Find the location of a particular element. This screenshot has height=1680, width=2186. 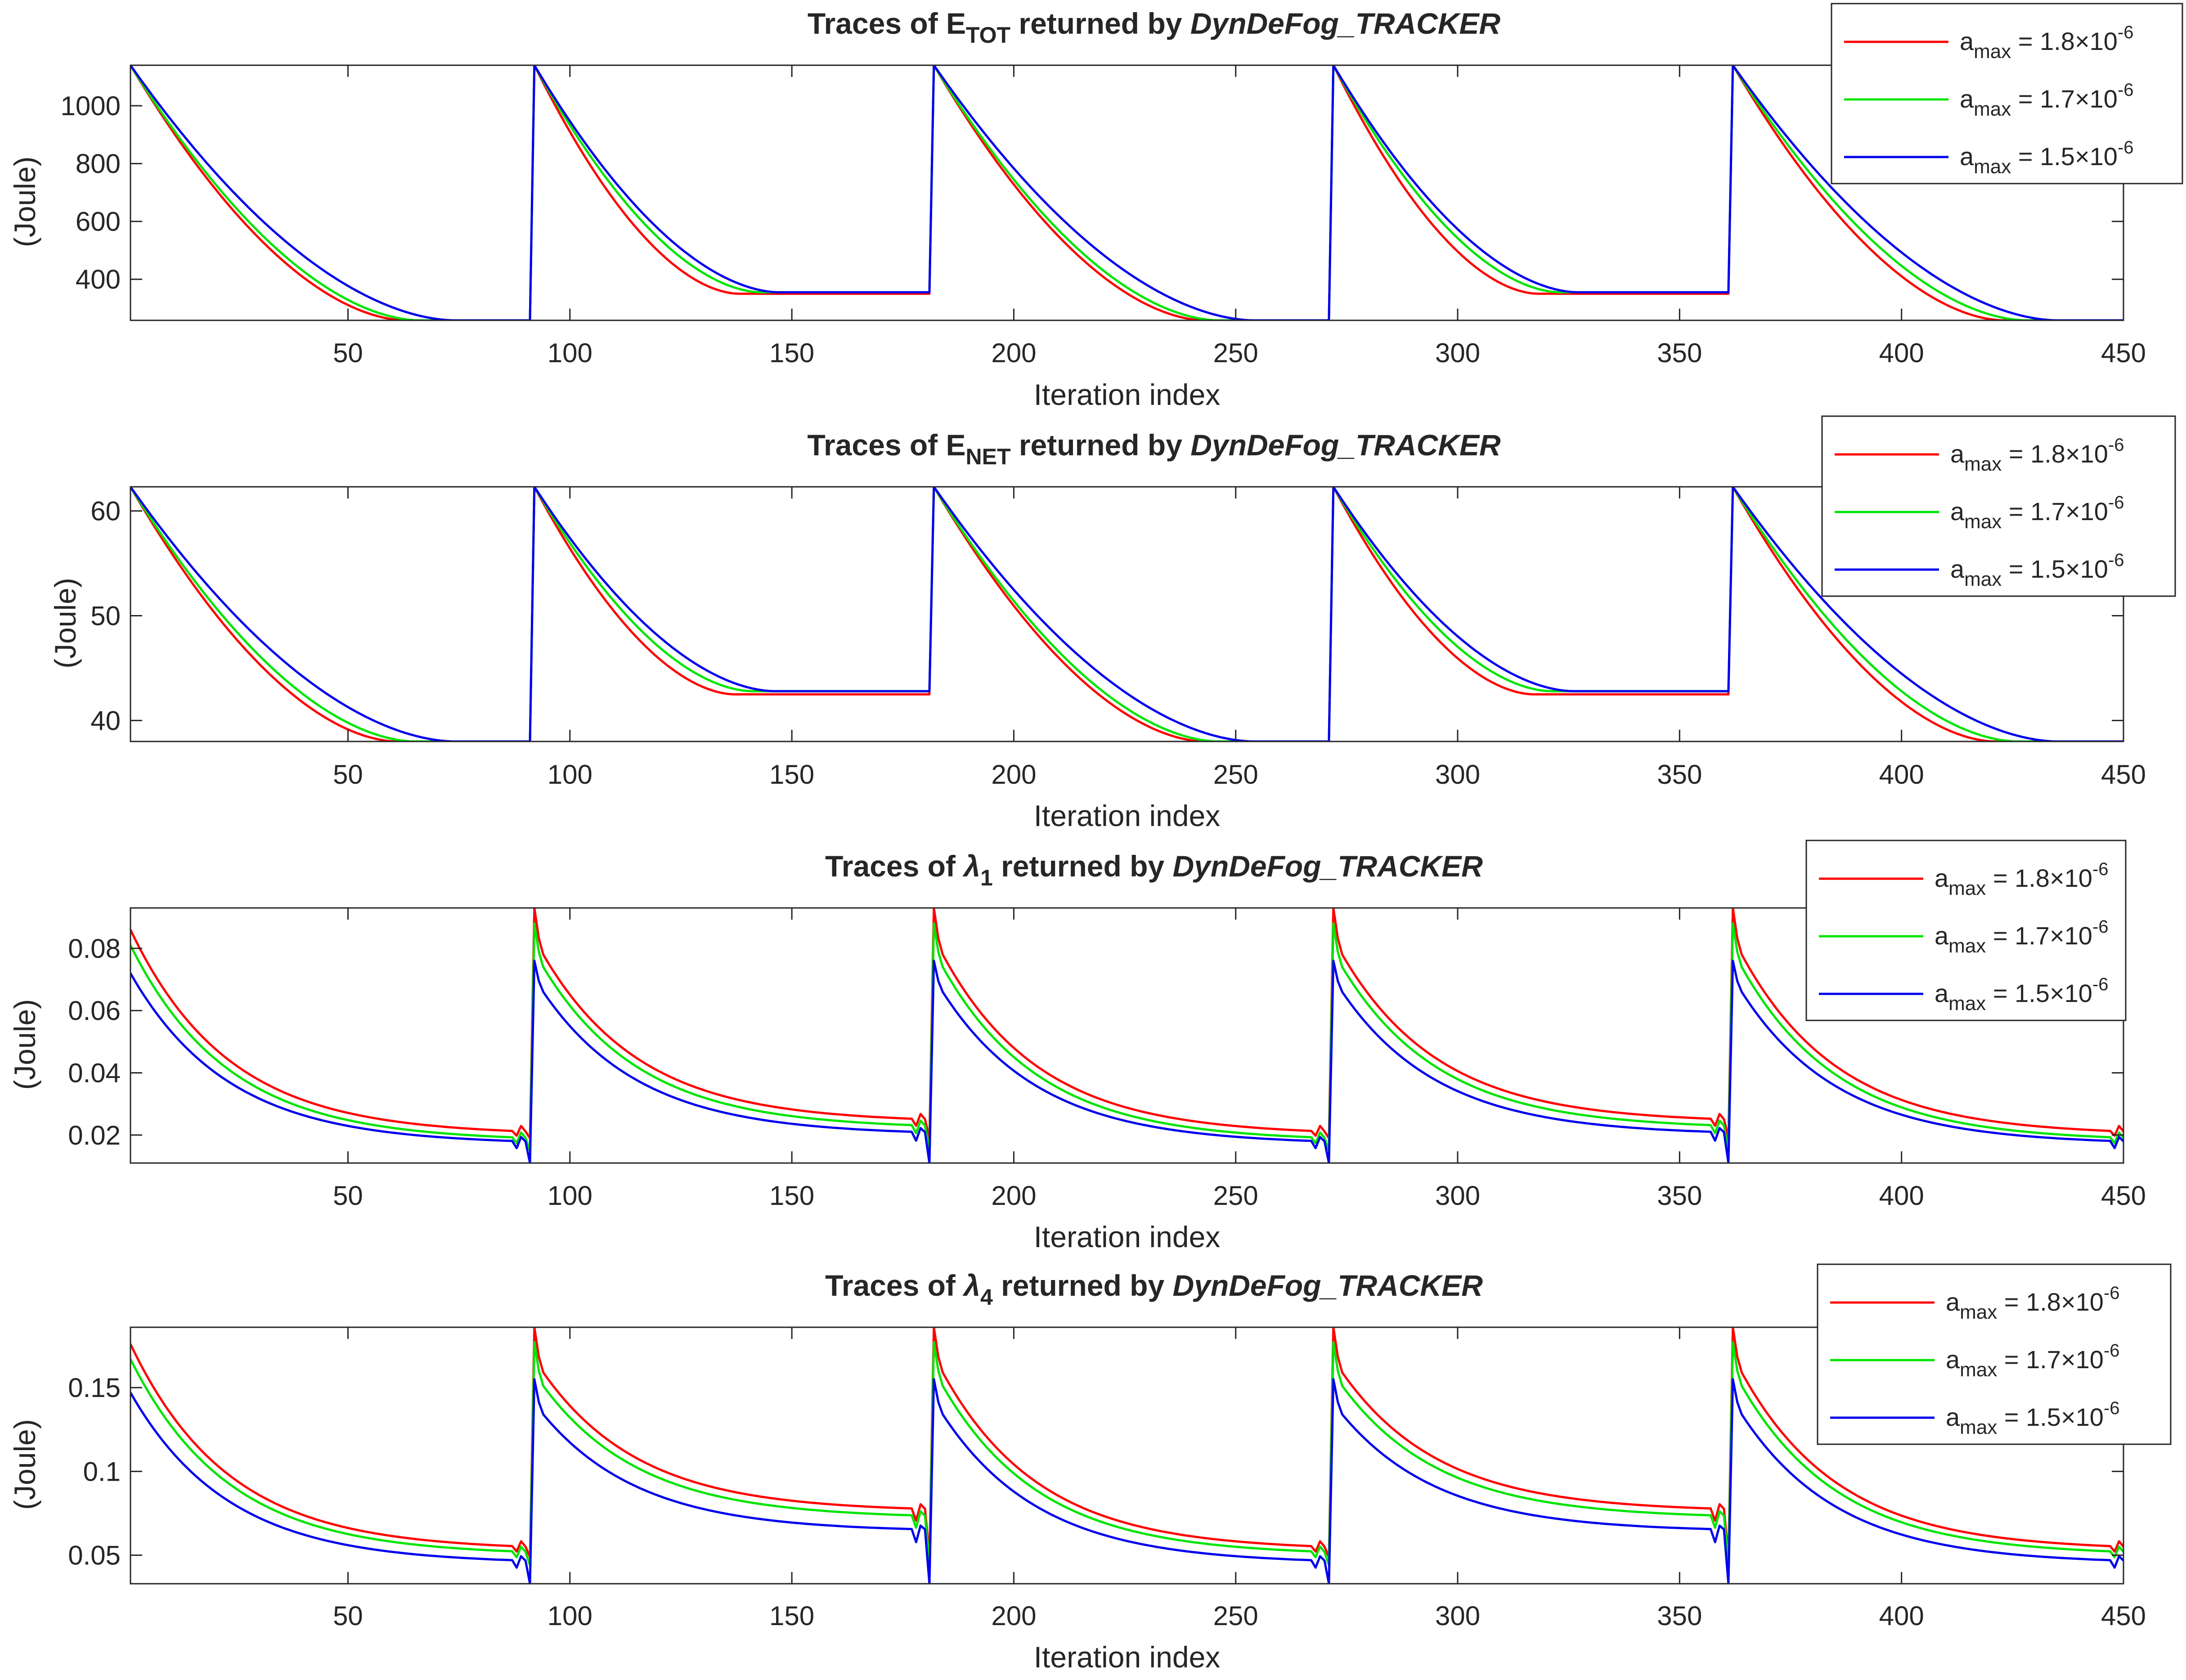

y-tick-label: 0.15 is located at coordinates (95, 1388).